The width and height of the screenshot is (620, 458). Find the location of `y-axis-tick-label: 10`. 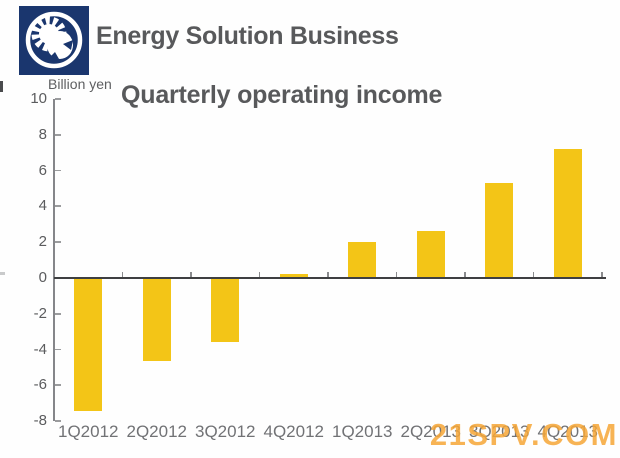

y-axis-tick-label: 10 is located at coordinates (38, 98).